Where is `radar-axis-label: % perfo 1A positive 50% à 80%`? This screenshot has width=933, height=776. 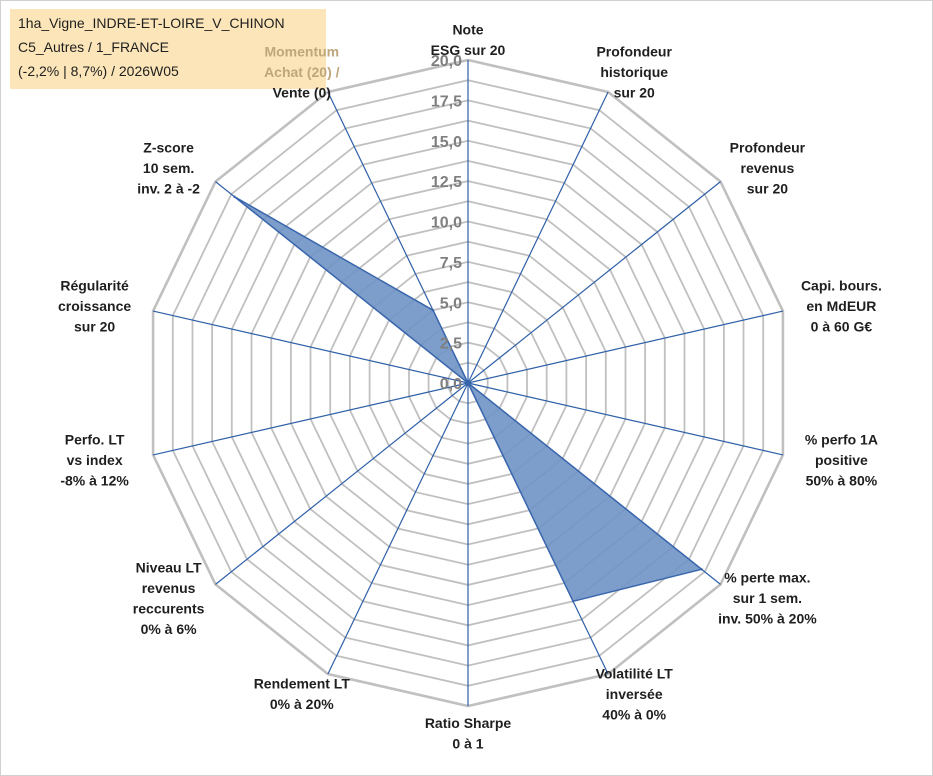
radar-axis-label: % perfo 1A positive 50% à 80% is located at coordinates (841, 459).